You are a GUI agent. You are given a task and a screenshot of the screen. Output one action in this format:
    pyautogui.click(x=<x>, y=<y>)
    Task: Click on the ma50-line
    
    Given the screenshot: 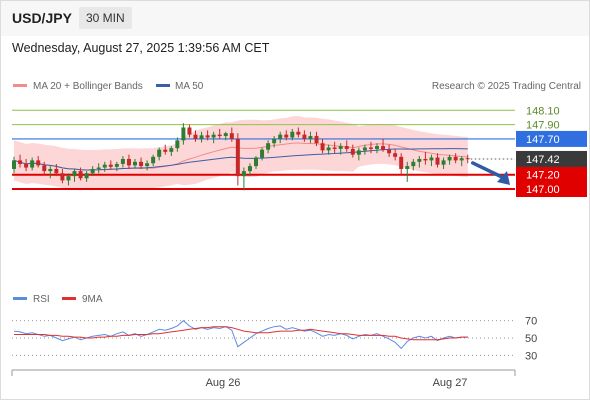 What is the action you would take?
    pyautogui.click(x=240, y=159)
    